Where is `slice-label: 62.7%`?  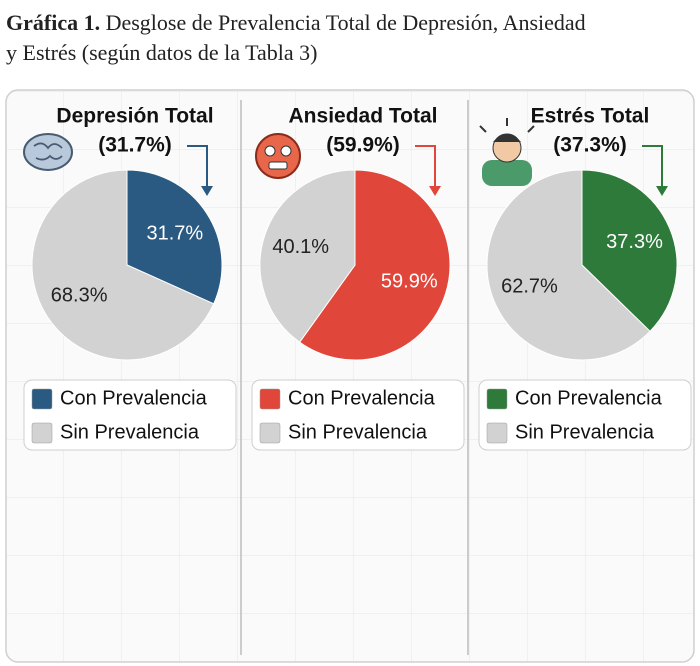
slice-label: 62.7% is located at coordinates (529, 286).